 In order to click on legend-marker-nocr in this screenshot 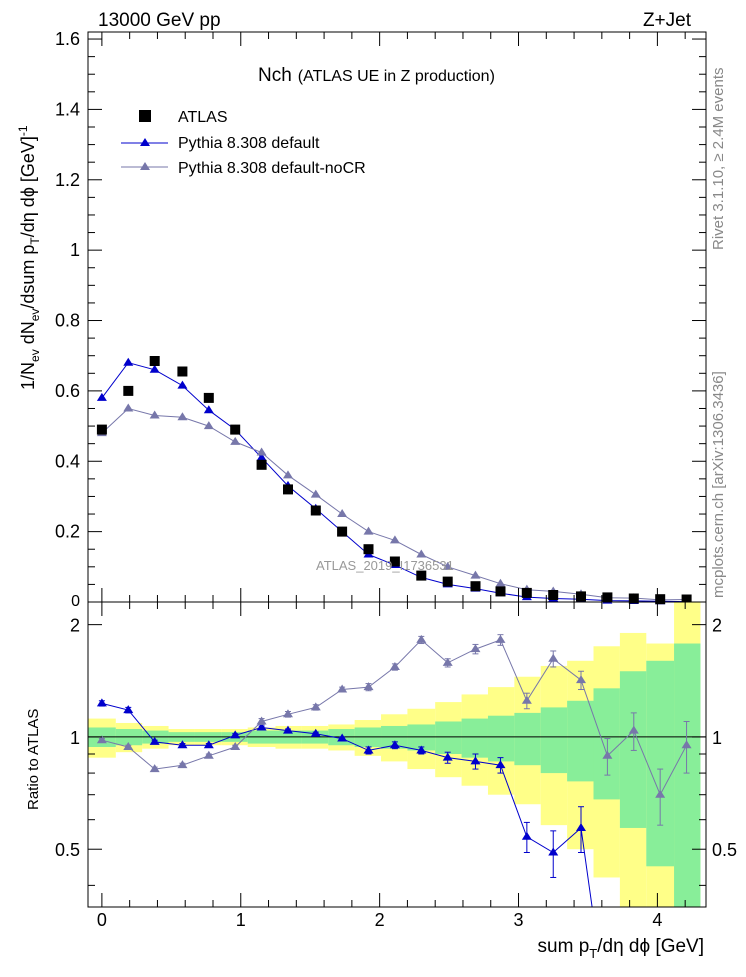, I will do `click(145, 166)`.